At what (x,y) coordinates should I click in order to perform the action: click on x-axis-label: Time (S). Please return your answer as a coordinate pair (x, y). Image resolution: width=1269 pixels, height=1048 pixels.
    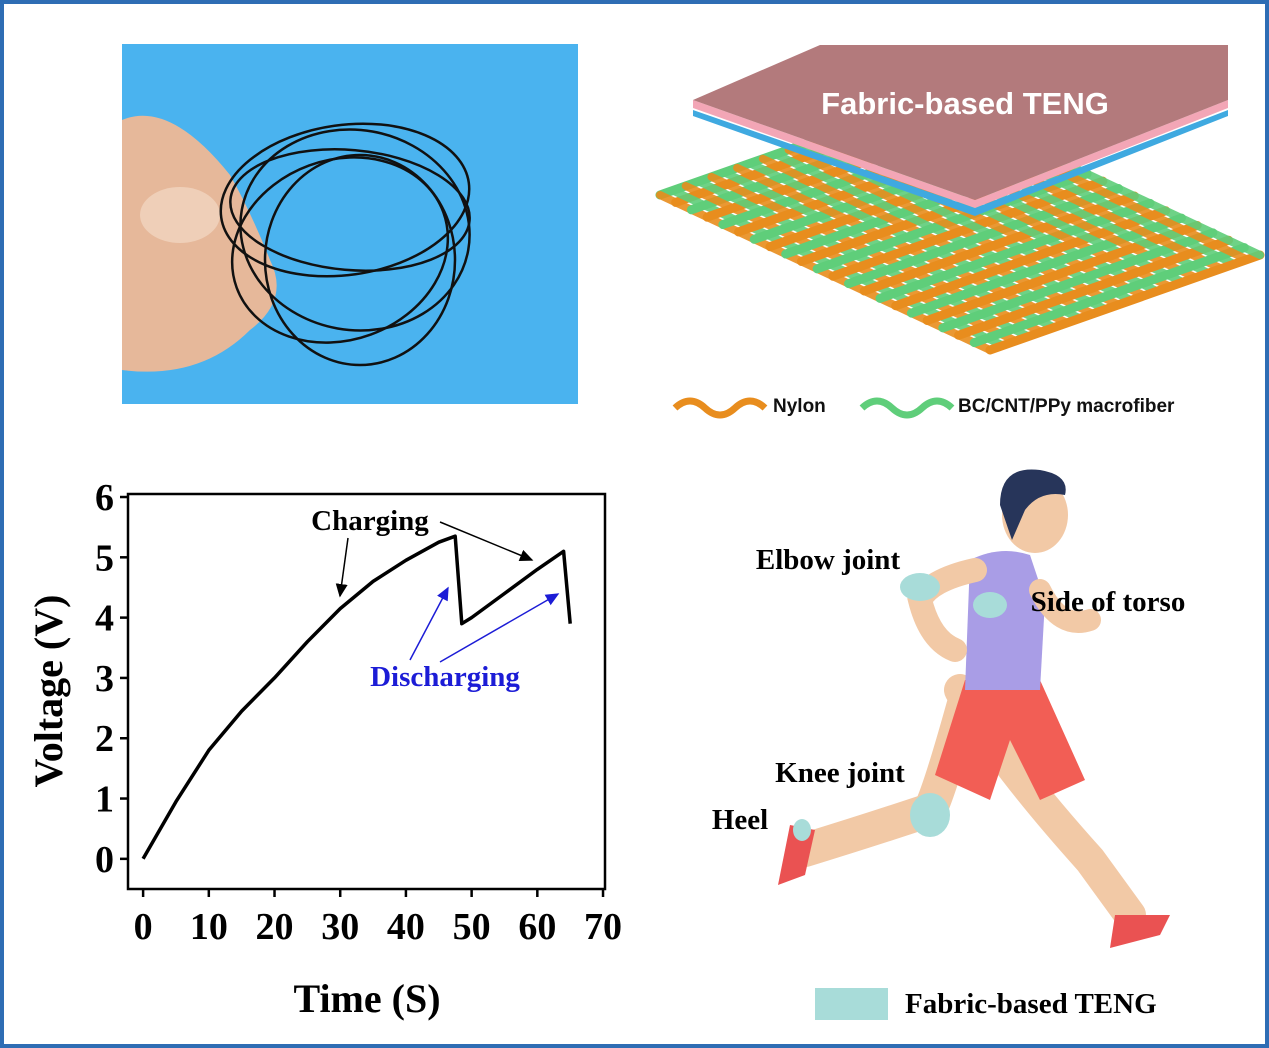
    Looking at the image, I should click on (366, 998).